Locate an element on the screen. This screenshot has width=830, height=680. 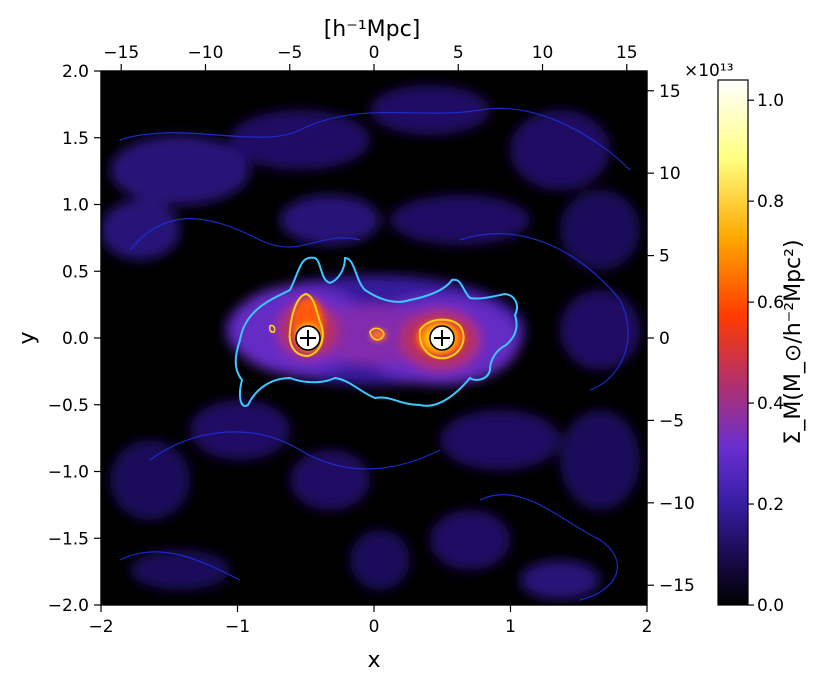
right-tick-label: −15 is located at coordinates (677, 586).